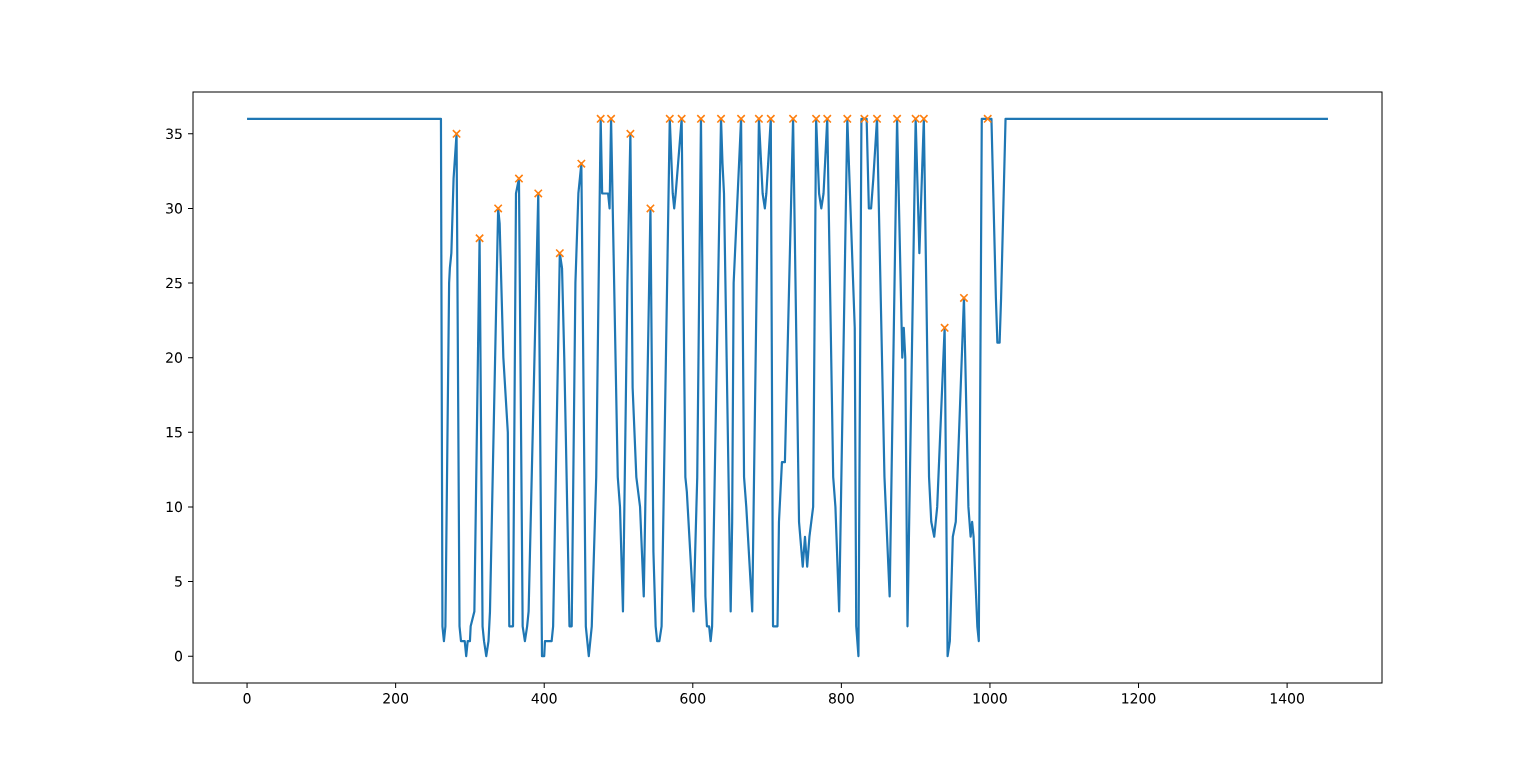  I want to click on x-tick-label: 0, so click(247, 698).